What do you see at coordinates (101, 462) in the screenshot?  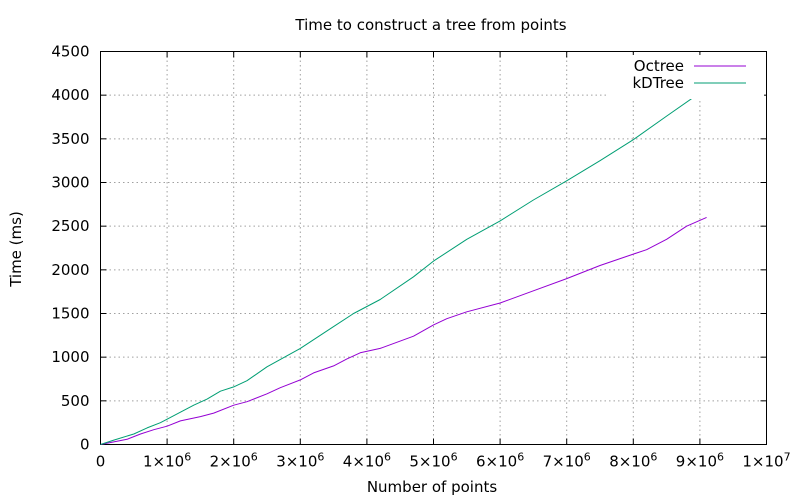 I see `x-tick-label: 0` at bounding box center [101, 462].